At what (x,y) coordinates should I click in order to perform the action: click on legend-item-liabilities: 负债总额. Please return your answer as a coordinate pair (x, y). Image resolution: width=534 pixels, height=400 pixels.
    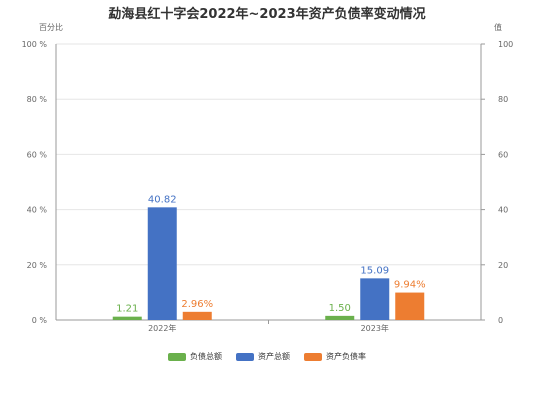
    Looking at the image, I should click on (195, 356).